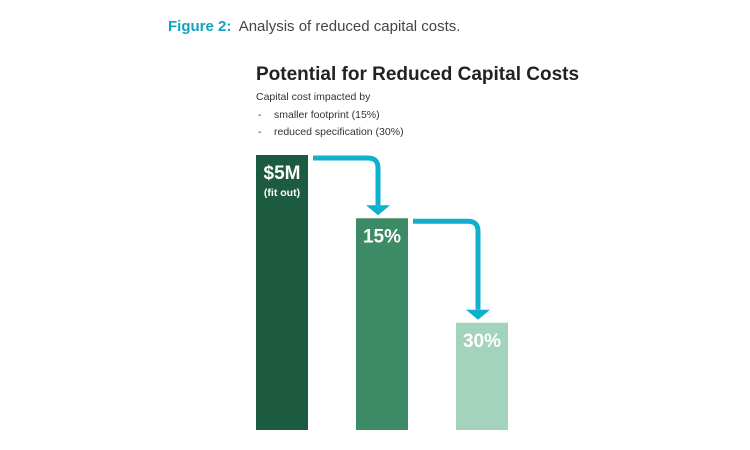 The width and height of the screenshot is (750, 450). What do you see at coordinates (327, 115) in the screenshot?
I see `note-text: smaller footprint (15%)` at bounding box center [327, 115].